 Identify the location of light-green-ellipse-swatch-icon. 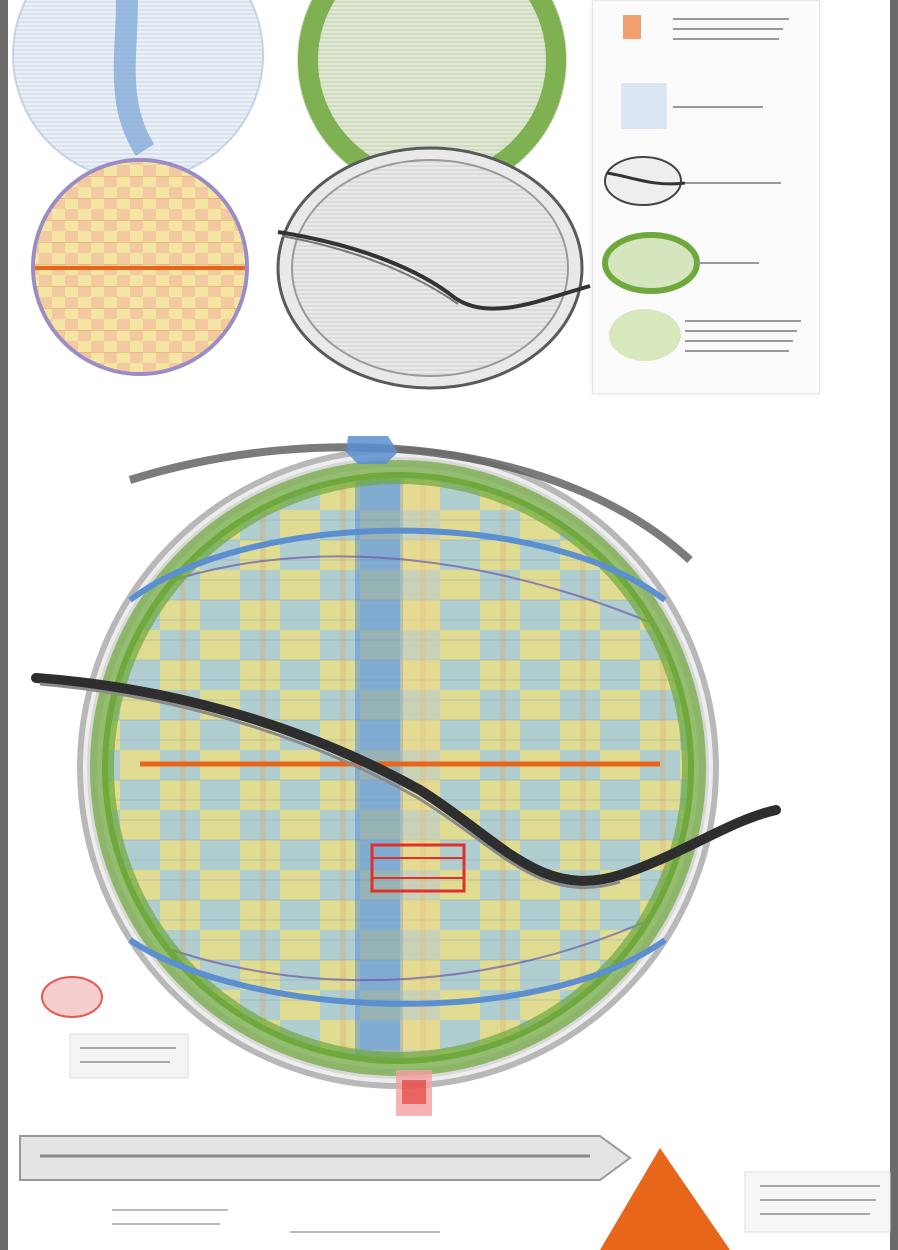
(705, 335).